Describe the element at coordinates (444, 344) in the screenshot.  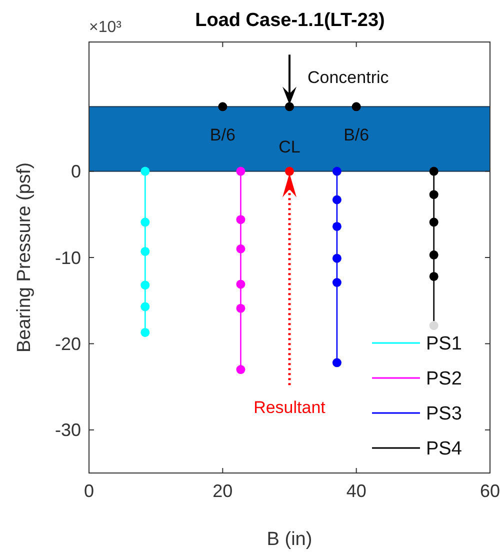
I see `legend-label: PS1` at that location.